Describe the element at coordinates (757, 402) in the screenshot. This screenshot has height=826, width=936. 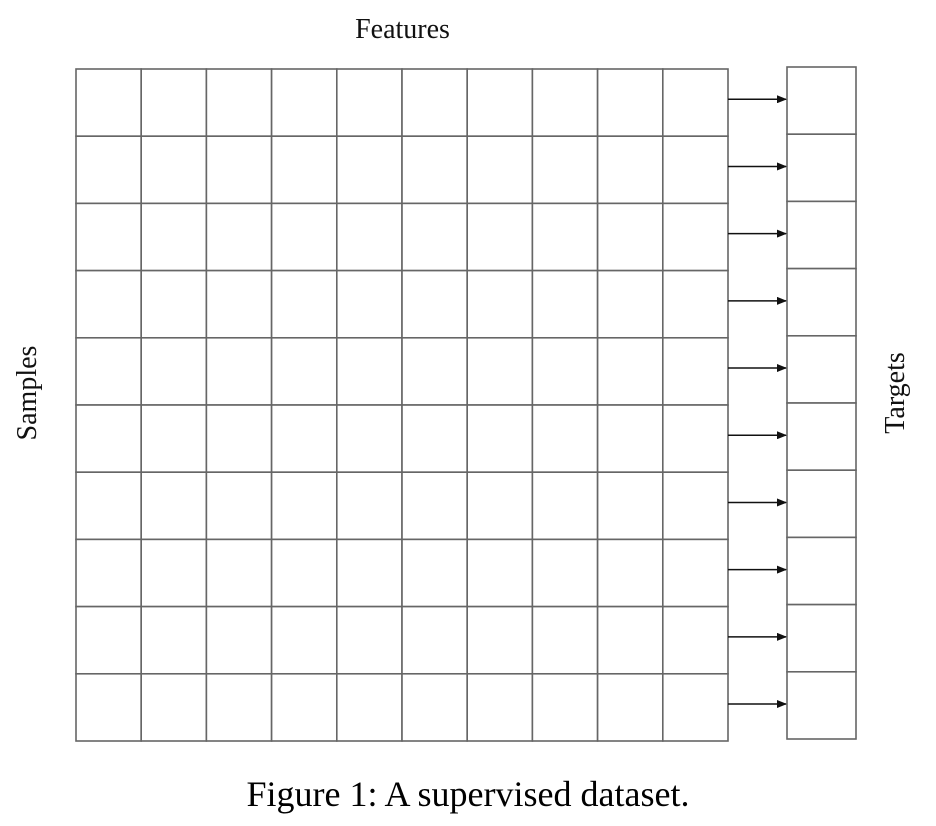
I see `mapping-arrows` at that location.